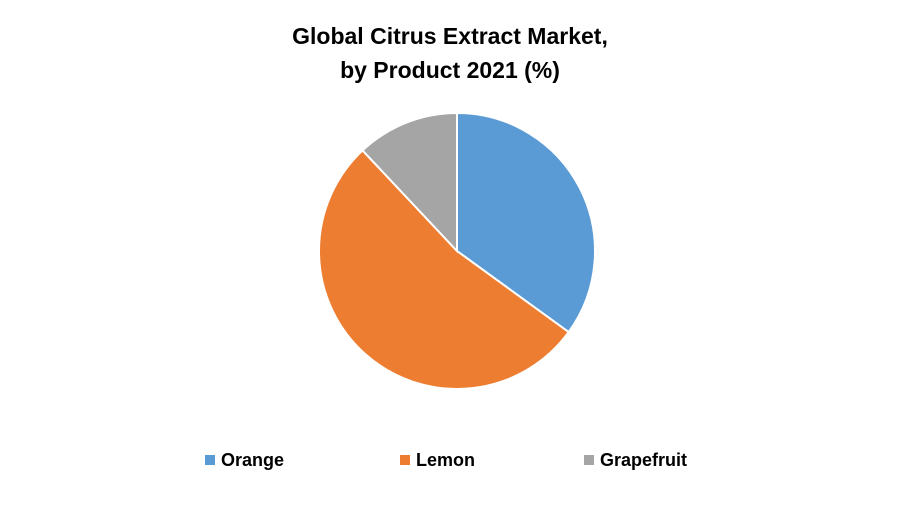 This screenshot has height=525, width=900. I want to click on legend-label: Lemon, so click(445, 460).